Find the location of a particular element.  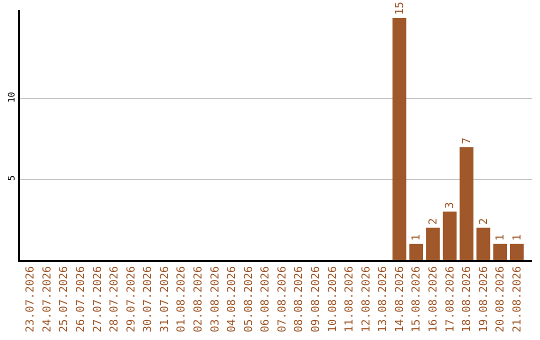

x-tick-label: 20.08.2026 is located at coordinates (500, 299).